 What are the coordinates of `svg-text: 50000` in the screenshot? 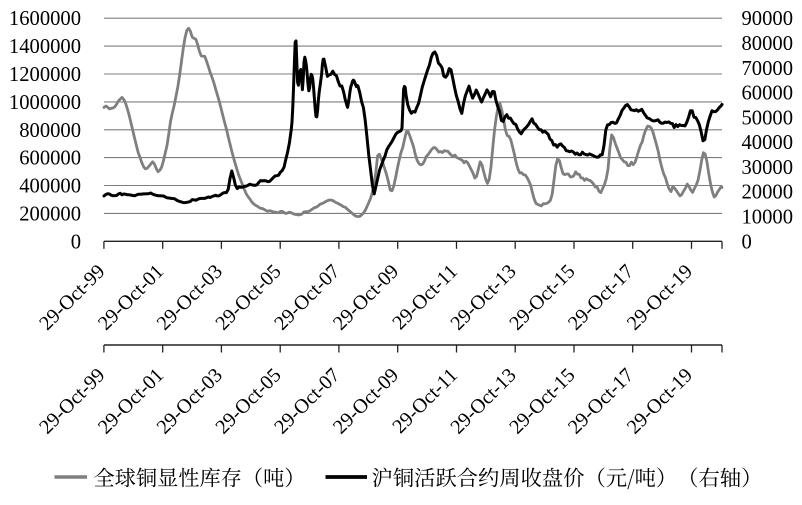 It's located at (767, 118).